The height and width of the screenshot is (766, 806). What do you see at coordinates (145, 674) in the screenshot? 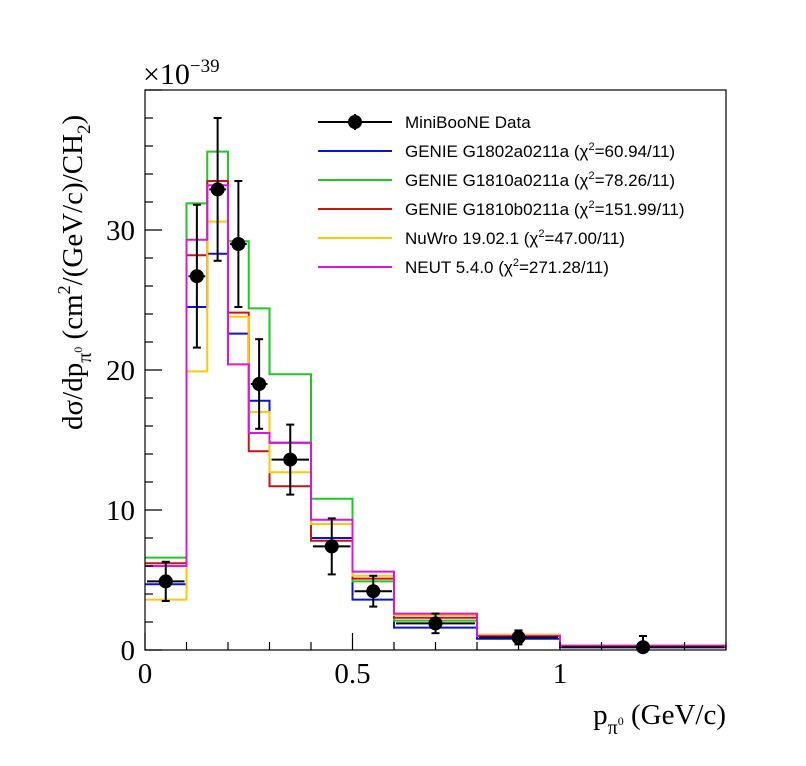
I see `x-tick-label-0: 0` at bounding box center [145, 674].